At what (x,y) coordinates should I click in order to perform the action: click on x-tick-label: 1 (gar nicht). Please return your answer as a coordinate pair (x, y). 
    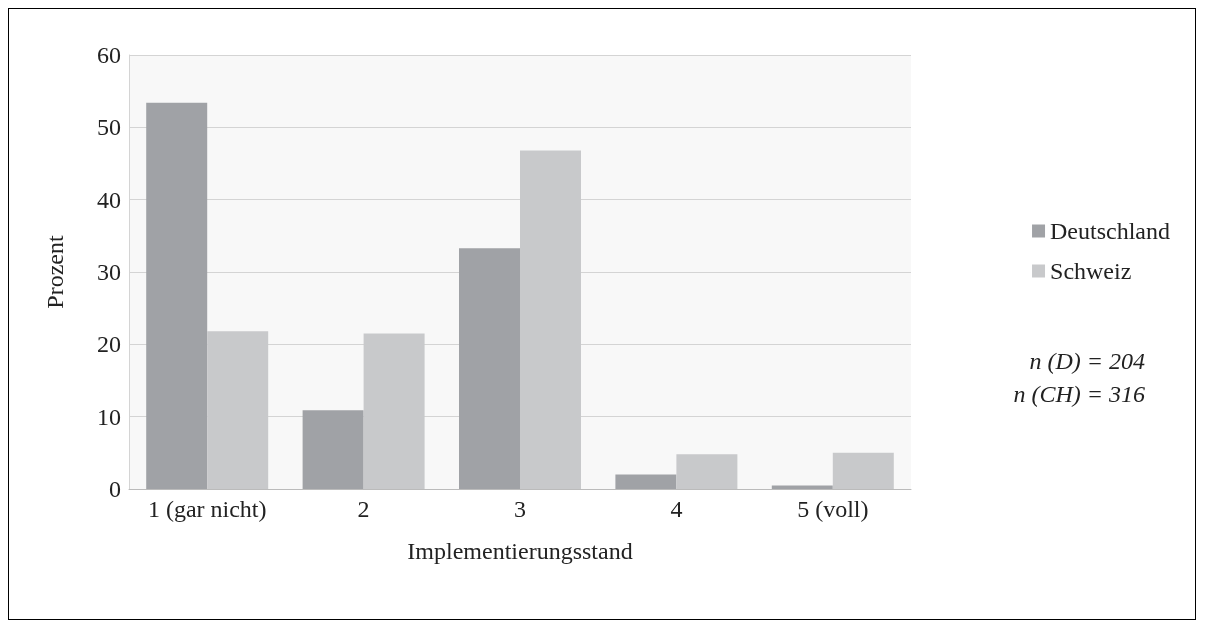
    Looking at the image, I should click on (207, 509).